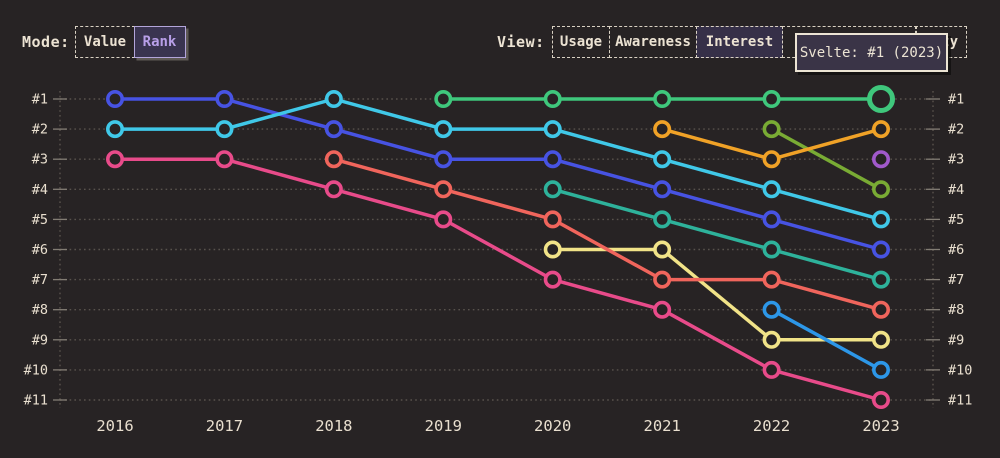 This screenshot has width=1000, height=458. What do you see at coordinates (771, 159) in the screenshot?
I see `data-point-orange-2022` at bounding box center [771, 159].